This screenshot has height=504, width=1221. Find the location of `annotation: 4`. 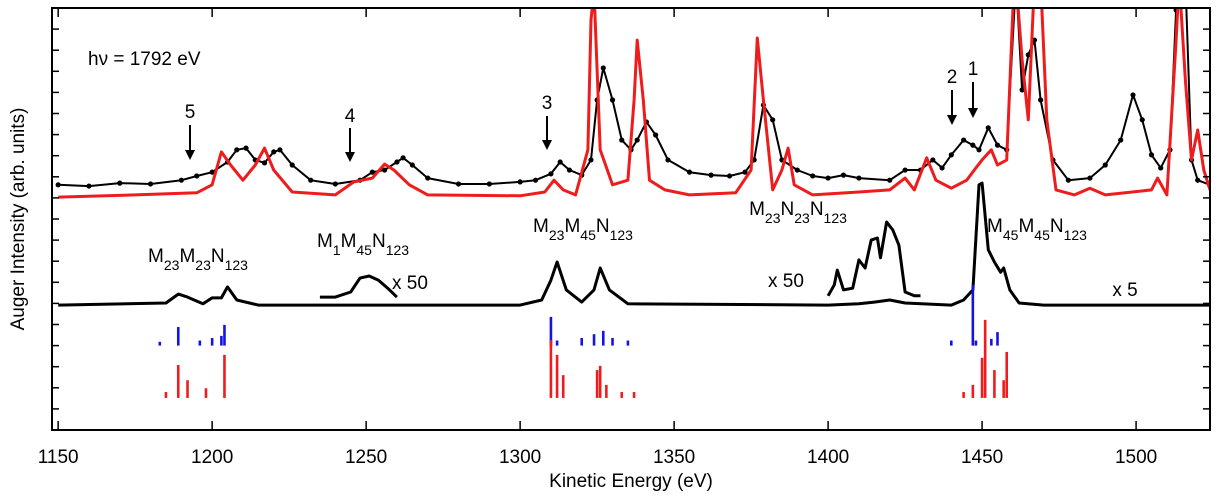

annotation: 4 is located at coordinates (350, 116).